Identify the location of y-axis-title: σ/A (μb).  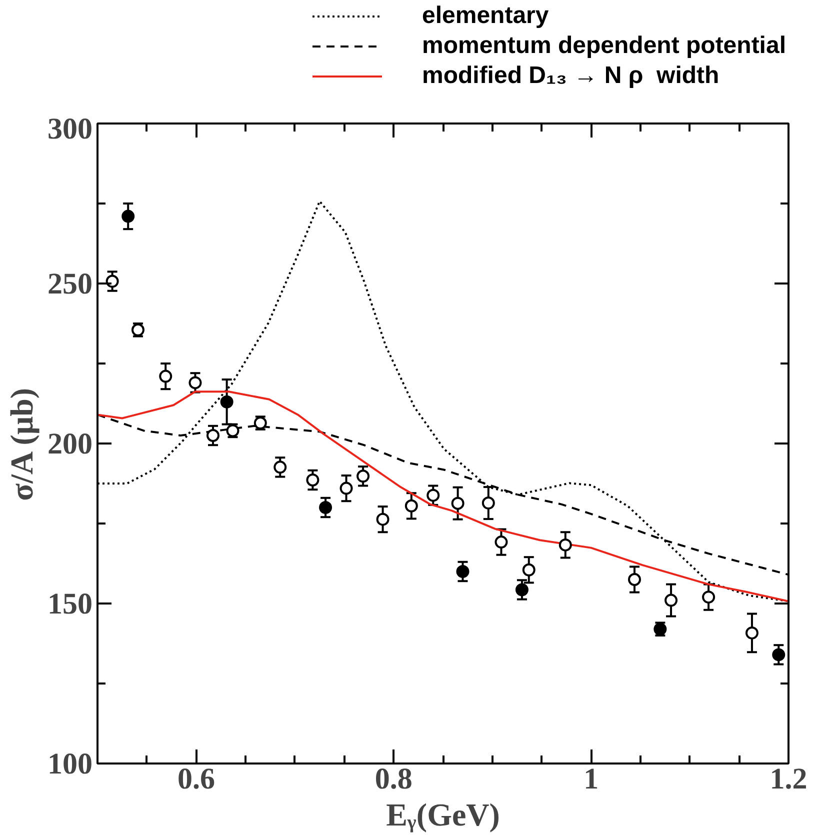
(22, 444).